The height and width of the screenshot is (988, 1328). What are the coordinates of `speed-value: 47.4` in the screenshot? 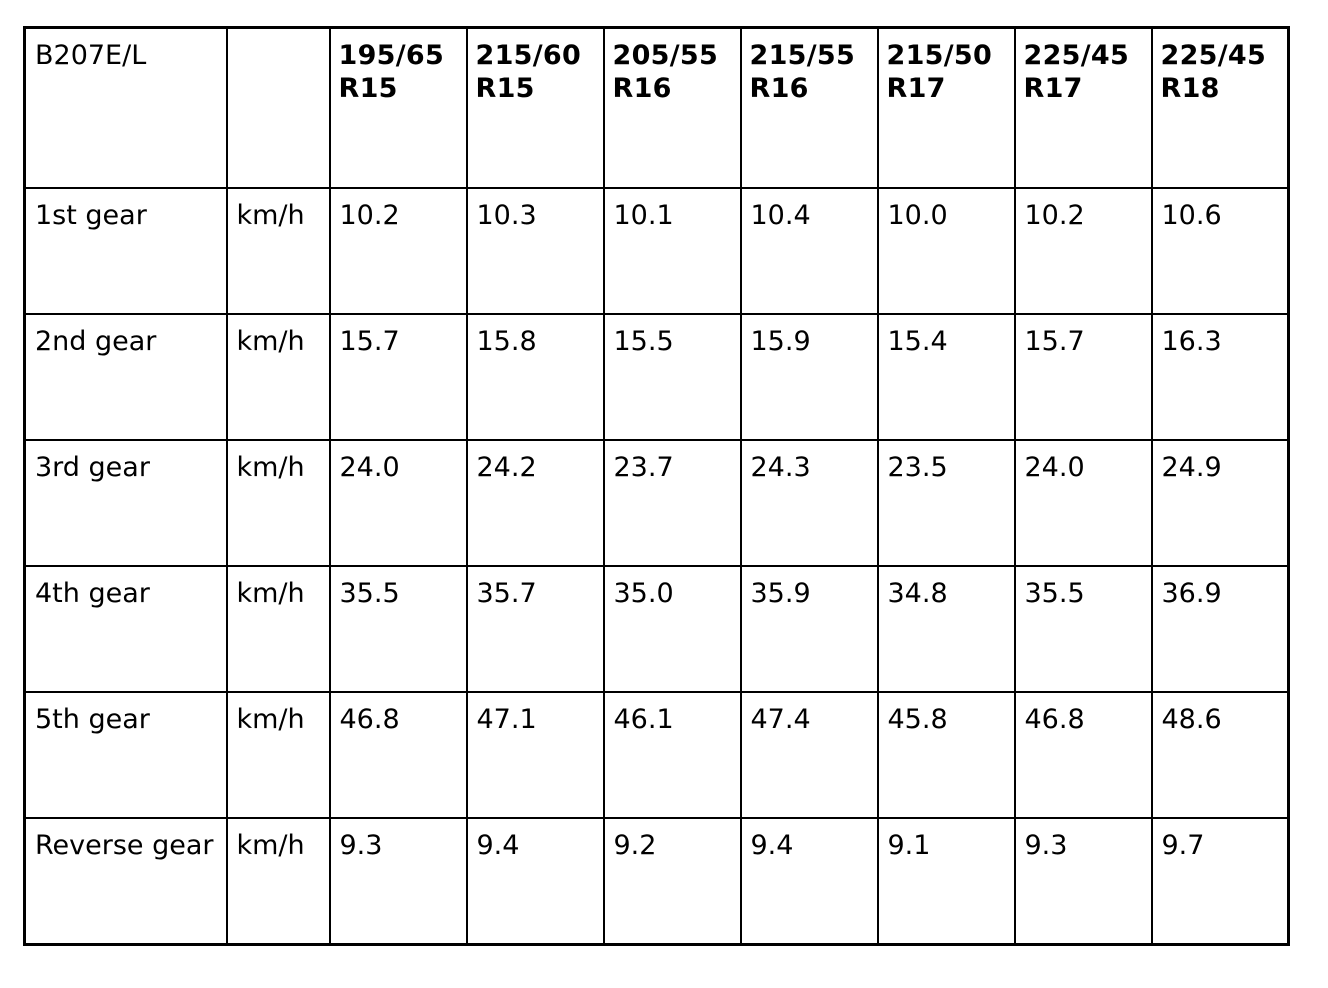 It's located at (809, 755).